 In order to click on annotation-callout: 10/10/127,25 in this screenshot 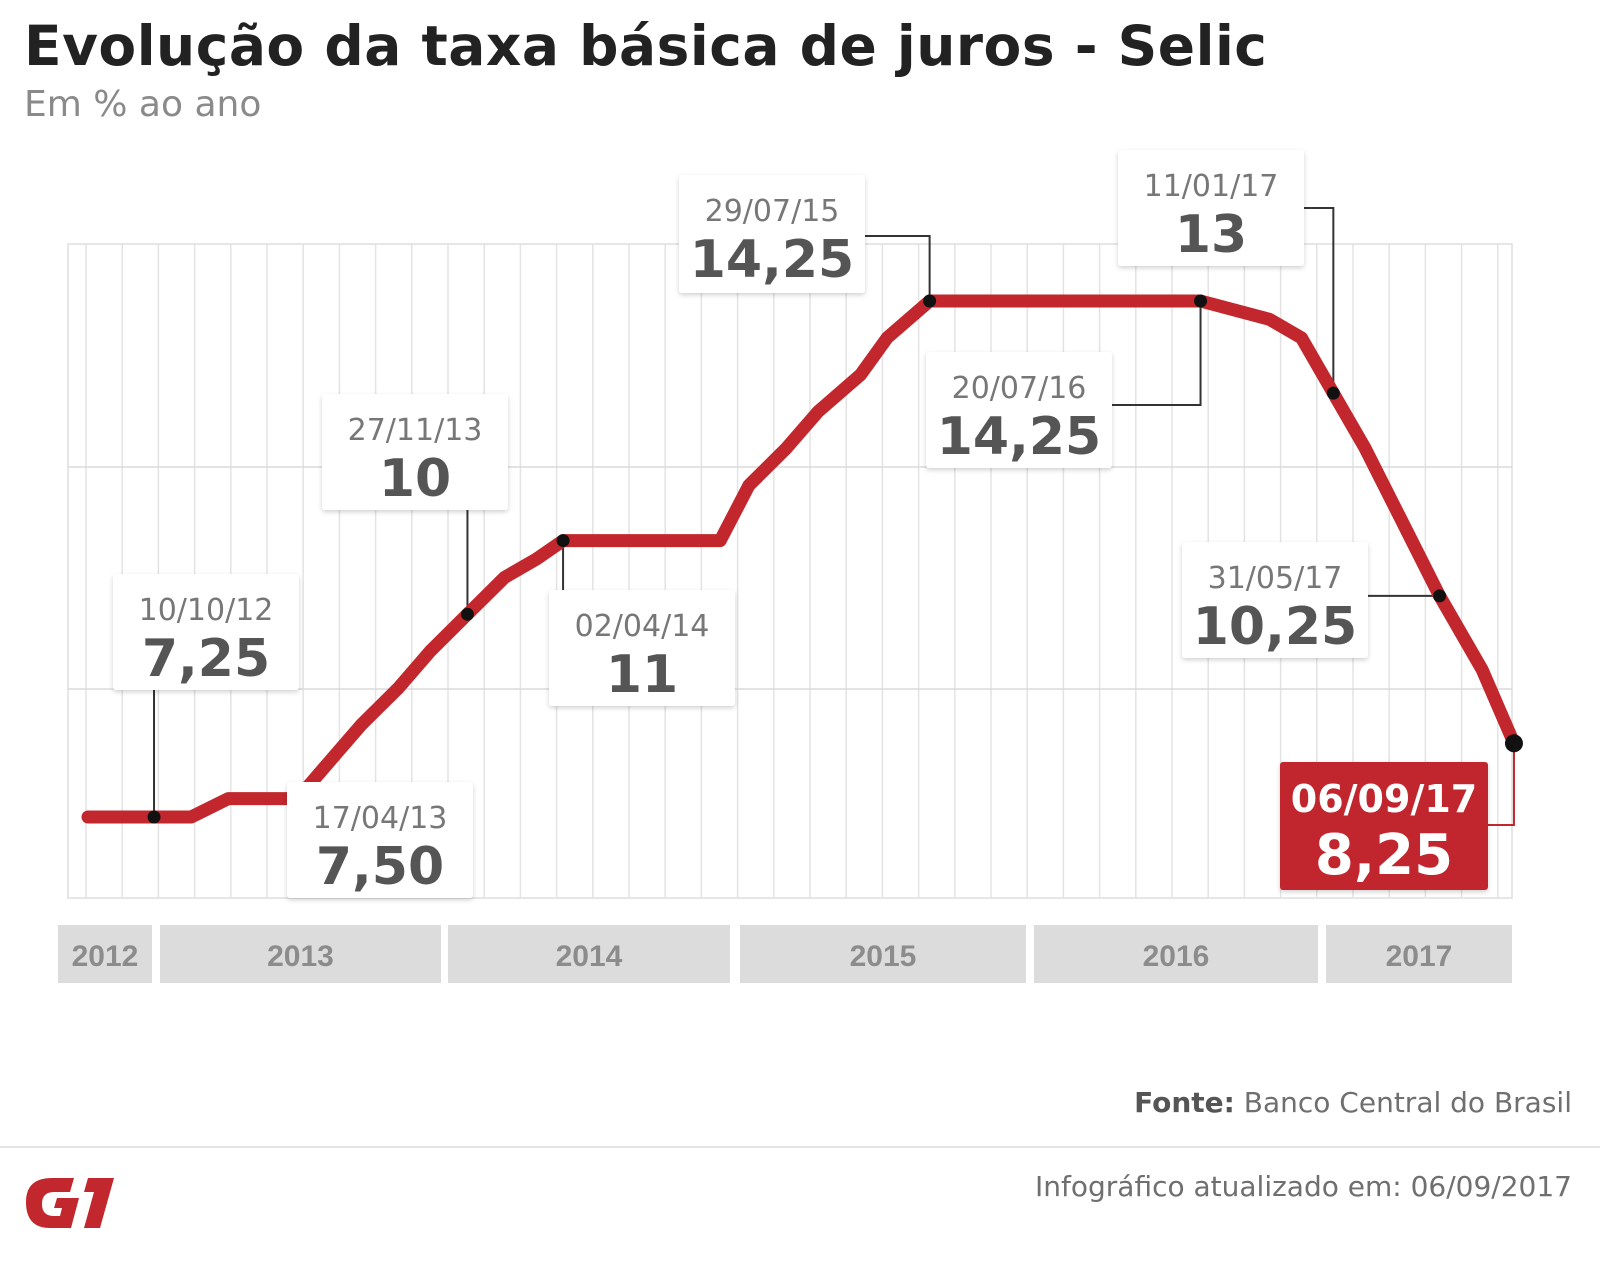, I will do `click(206, 632)`.